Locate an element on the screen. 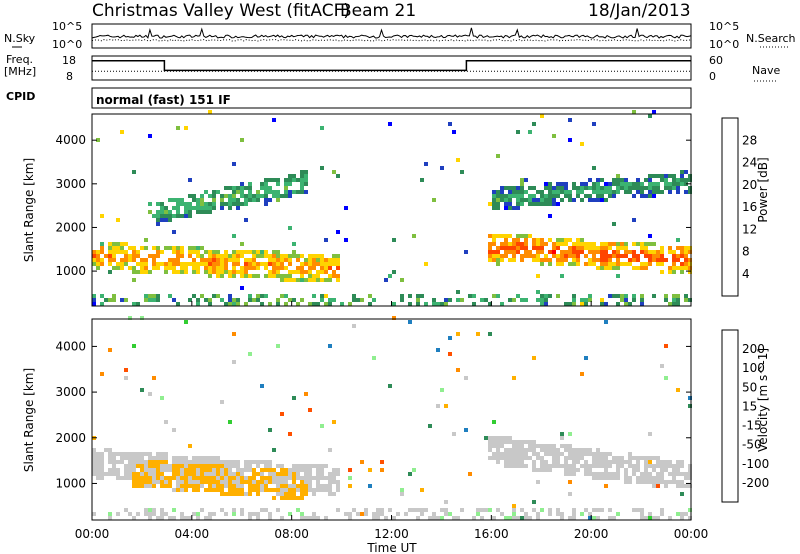 The height and width of the screenshot is (554, 800). colorbar-tick-label: 24 is located at coordinates (749, 163).